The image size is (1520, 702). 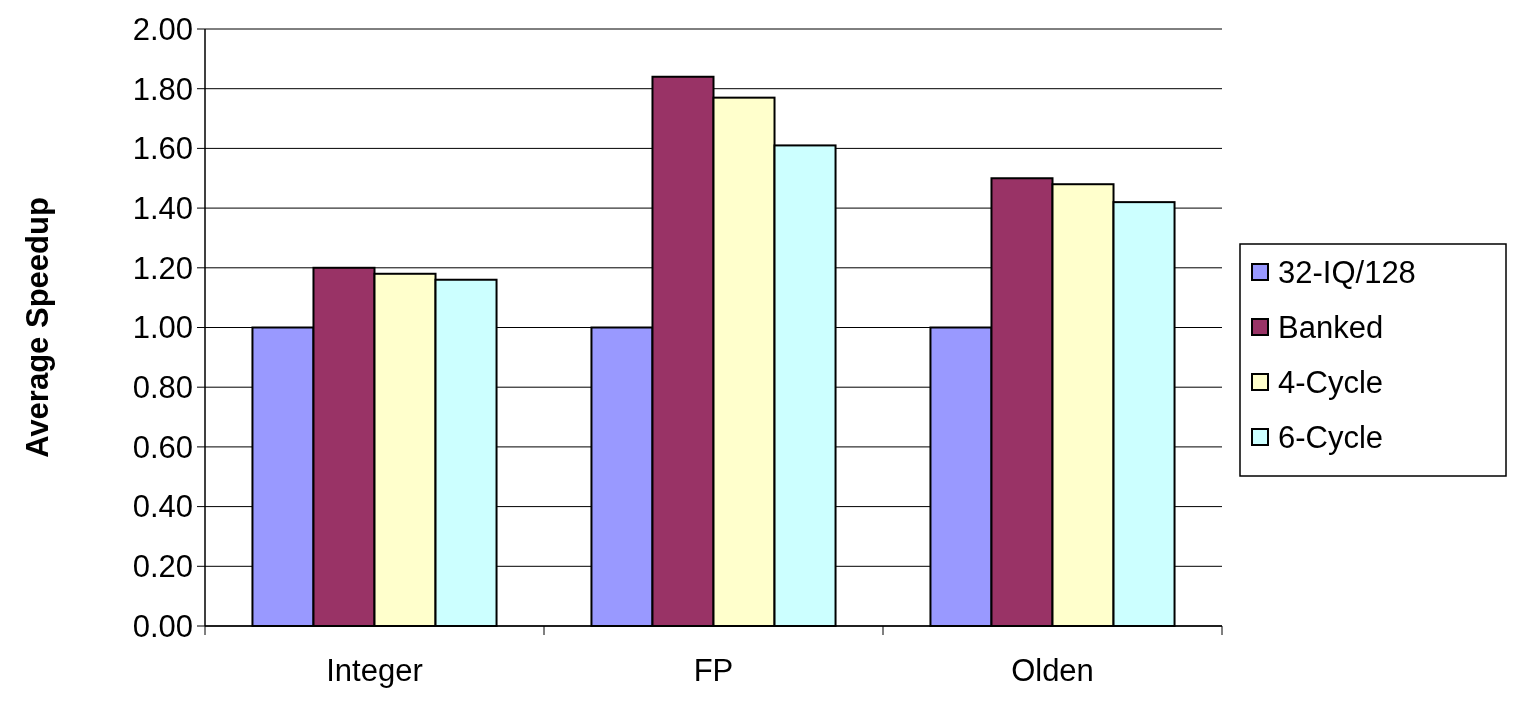 What do you see at coordinates (37, 327) in the screenshot?
I see `y-axis-title: Average Speedup` at bounding box center [37, 327].